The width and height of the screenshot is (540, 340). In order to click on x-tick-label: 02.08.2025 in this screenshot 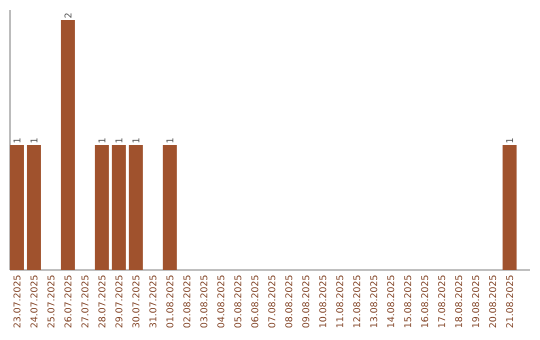, I will do `click(186, 302)`.